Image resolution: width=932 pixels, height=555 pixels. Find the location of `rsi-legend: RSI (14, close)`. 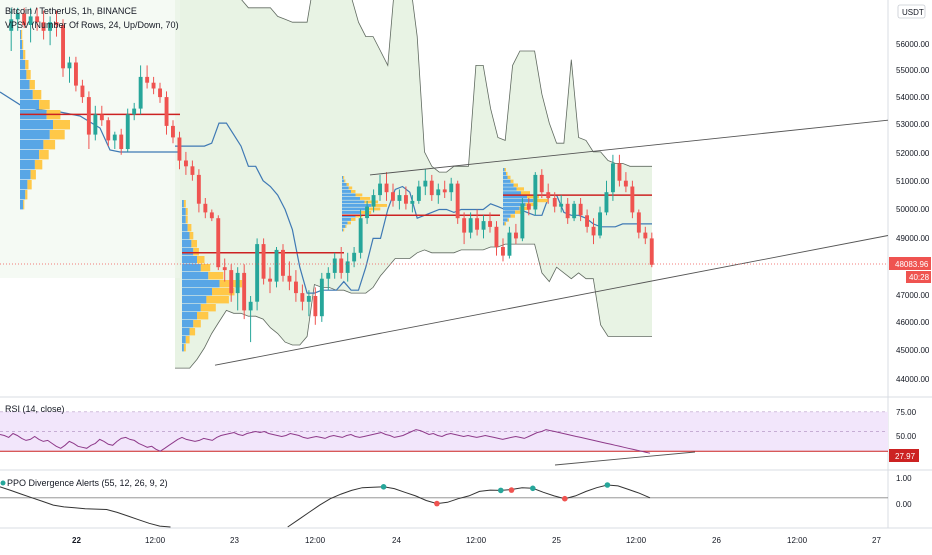

rsi-legend: RSI (14, close) is located at coordinates (35, 409).